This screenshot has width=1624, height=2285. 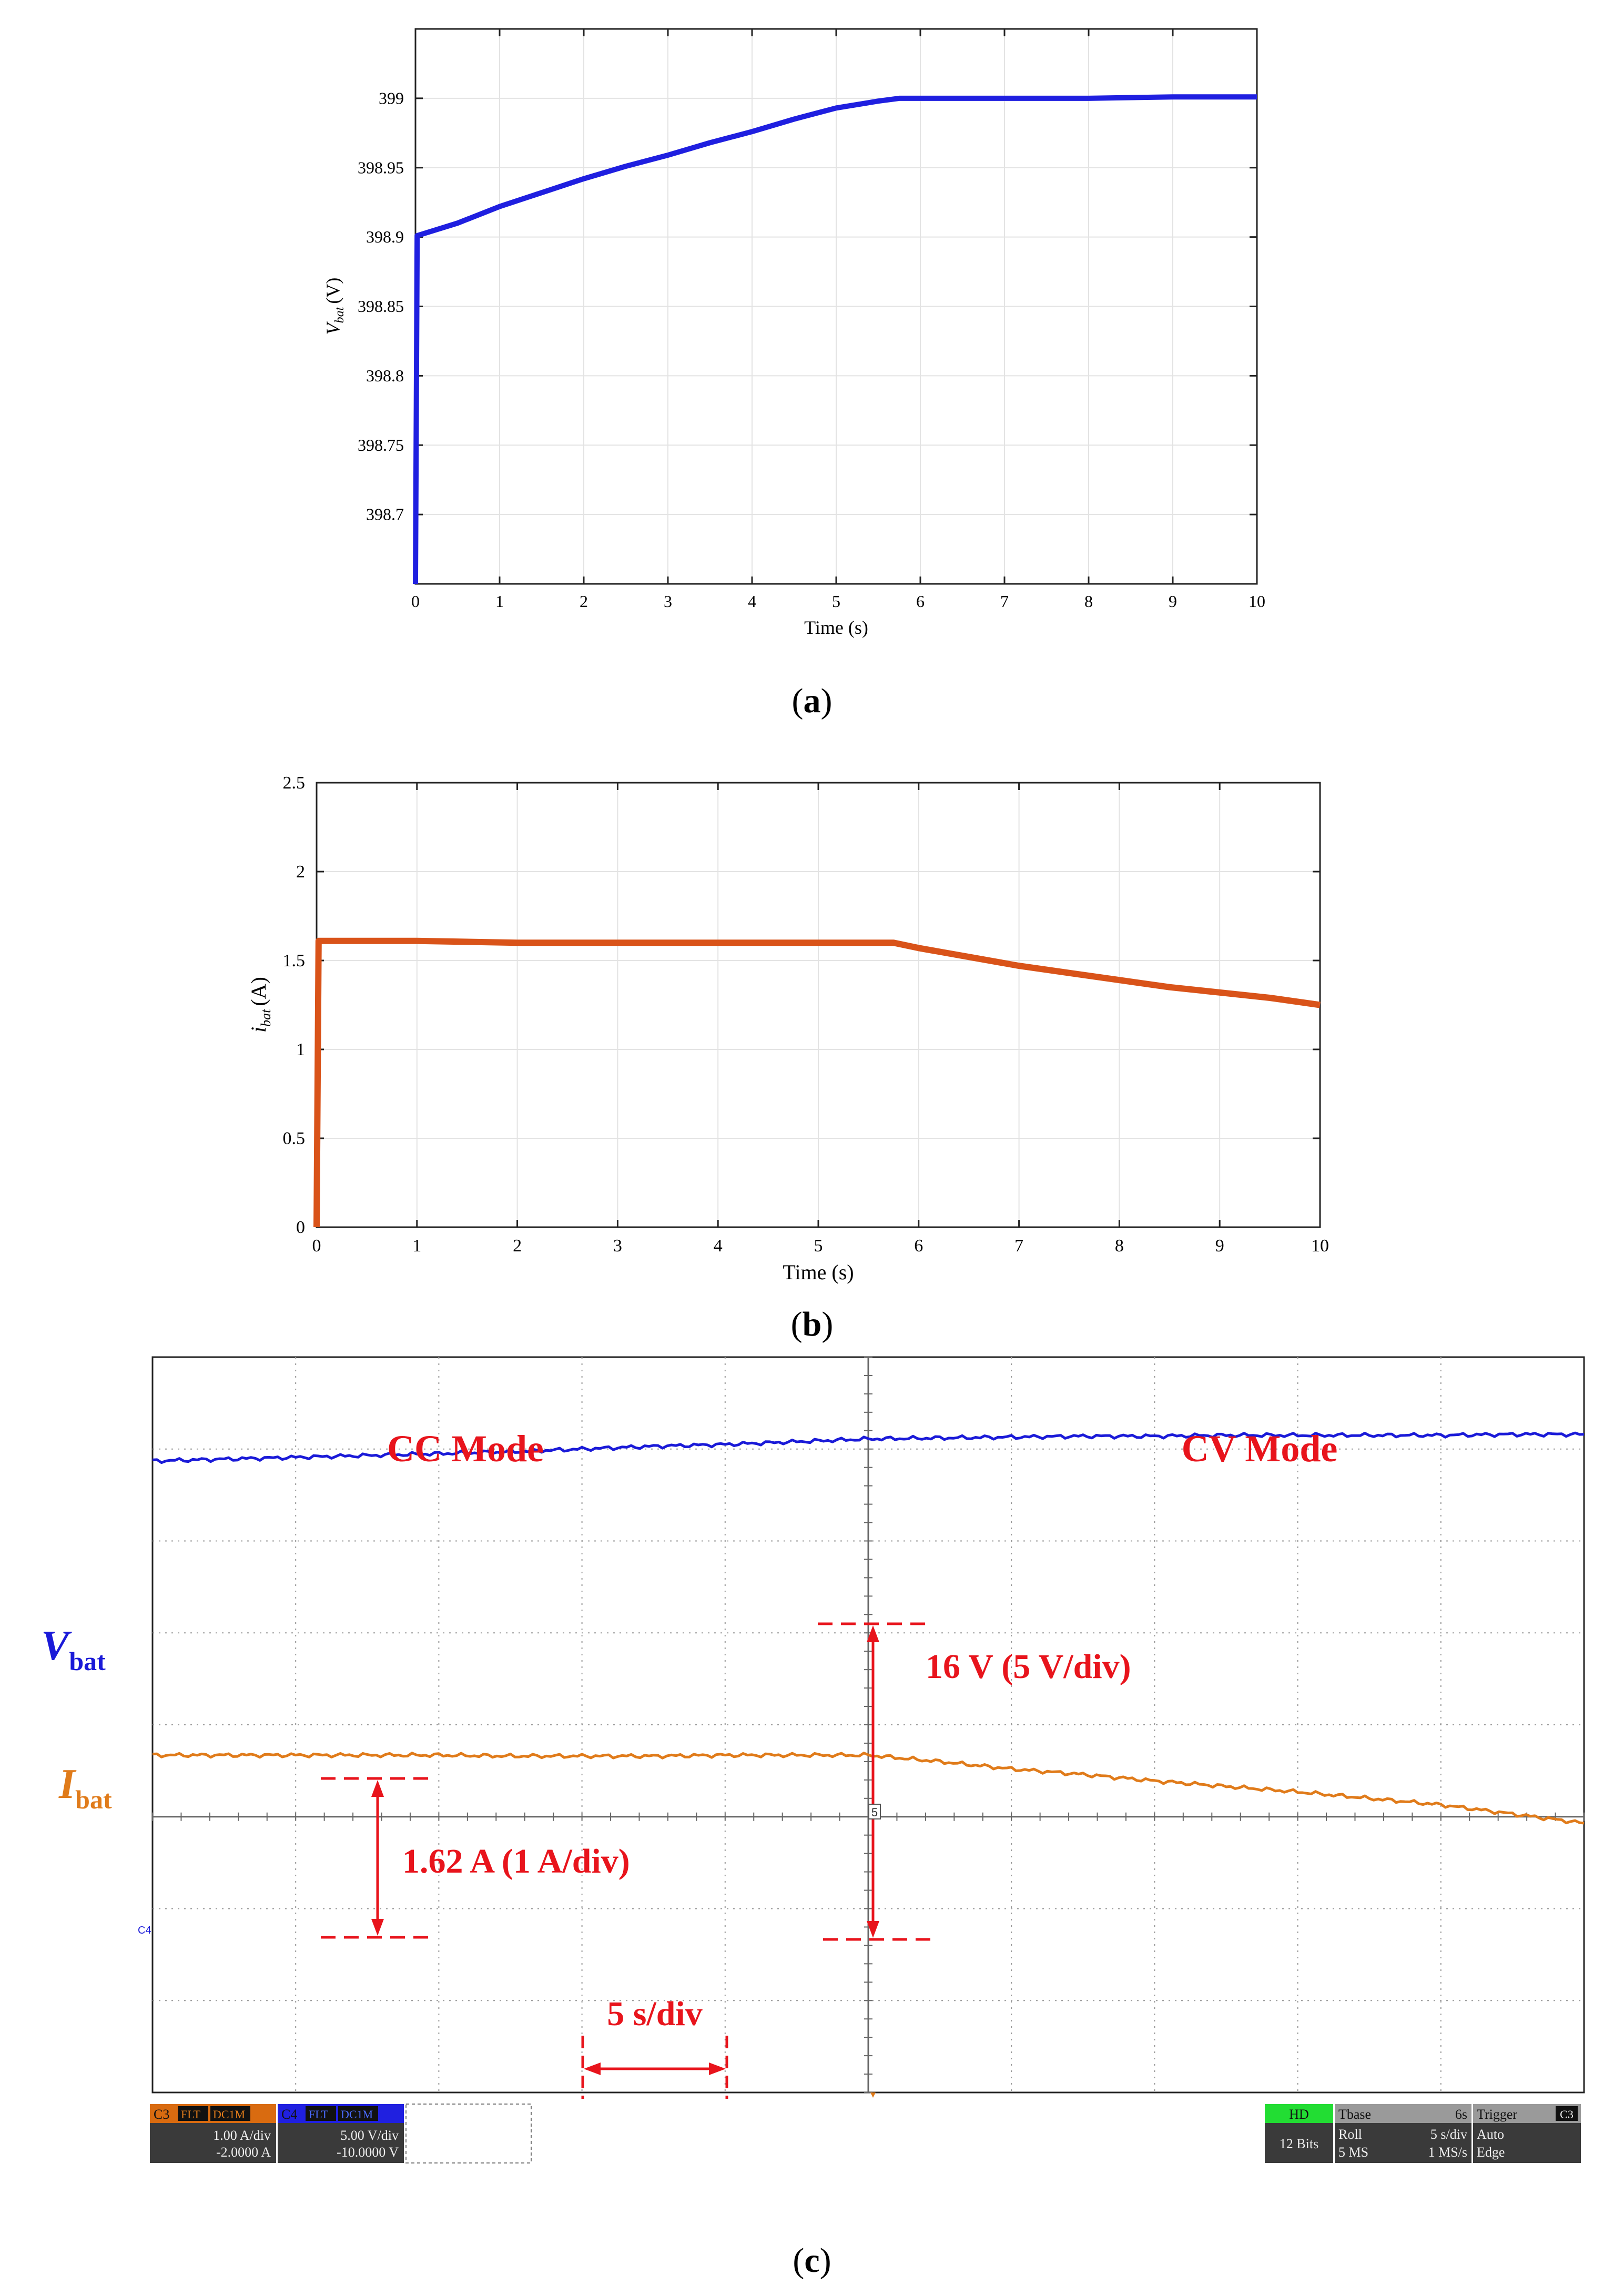 What do you see at coordinates (1448, 2134) in the screenshot?
I see `svg-text: 5 s/div` at bounding box center [1448, 2134].